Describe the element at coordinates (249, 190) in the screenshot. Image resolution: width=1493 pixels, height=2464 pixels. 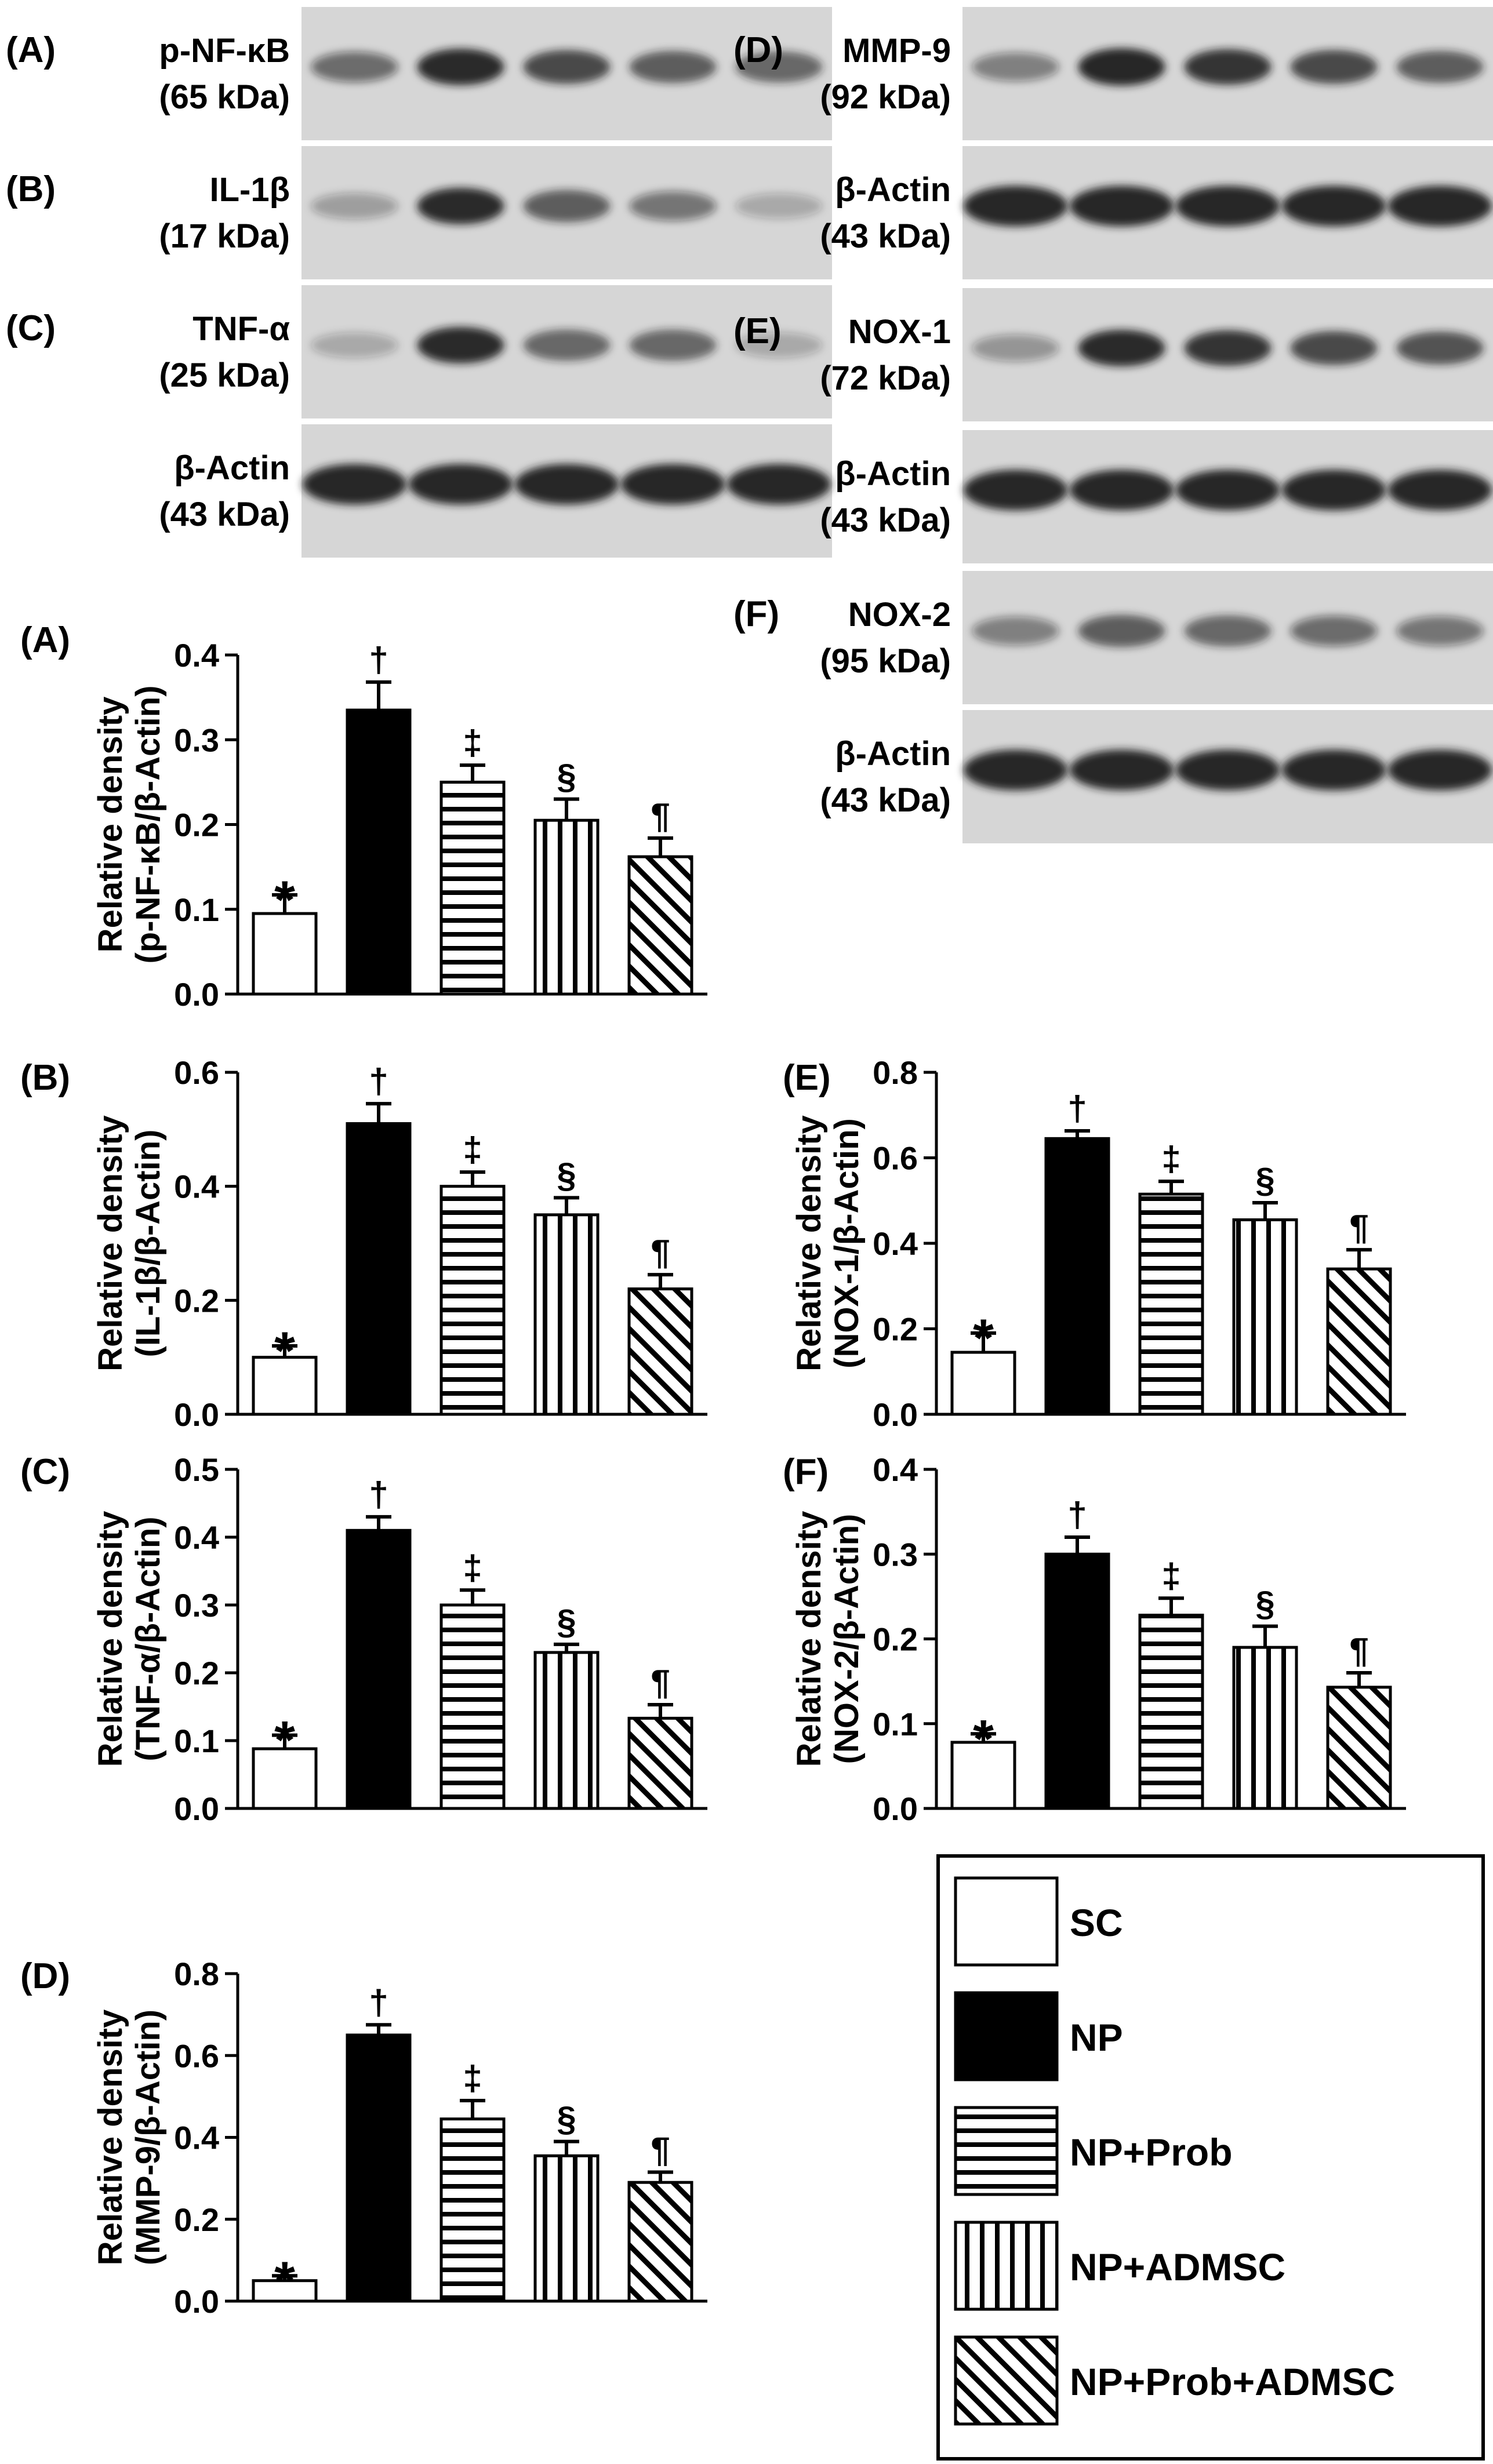
I see `blot-protein-label: IL-1β` at that location.